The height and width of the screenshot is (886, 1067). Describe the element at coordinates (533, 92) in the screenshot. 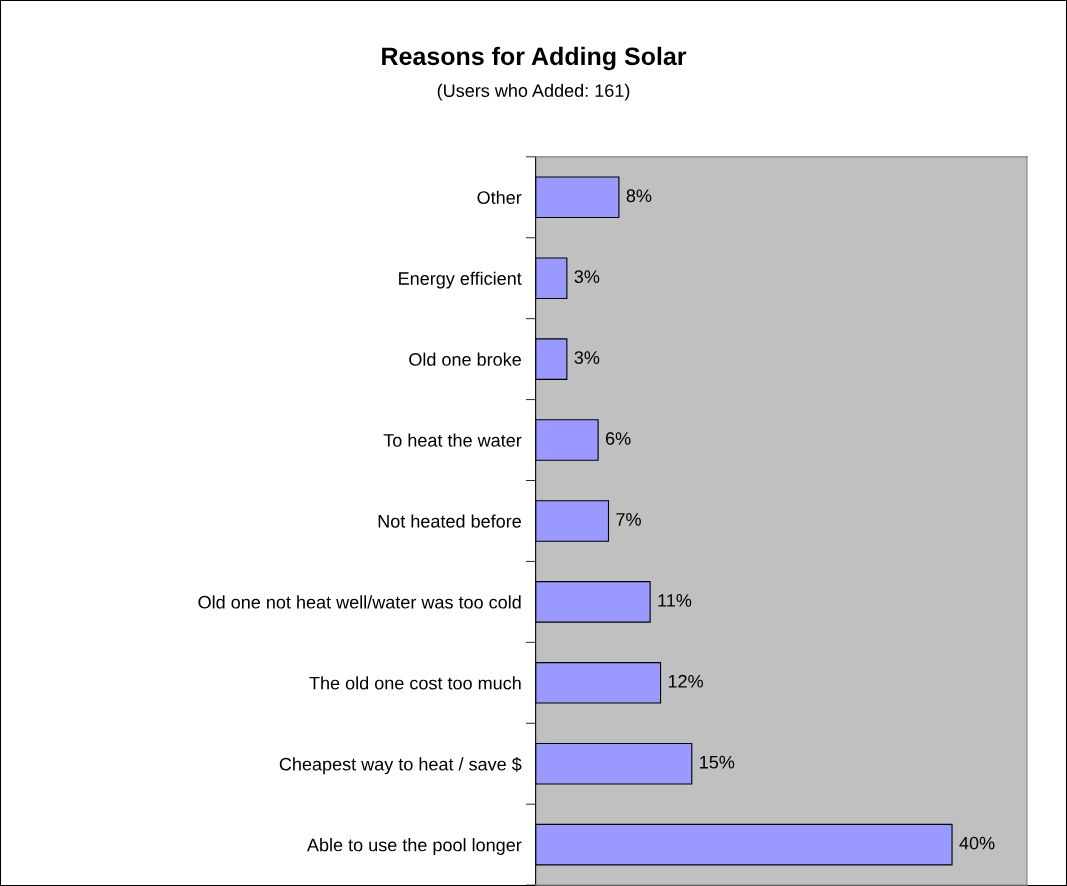

I see `chart-subtitle: (Users who Added: 161)` at that location.